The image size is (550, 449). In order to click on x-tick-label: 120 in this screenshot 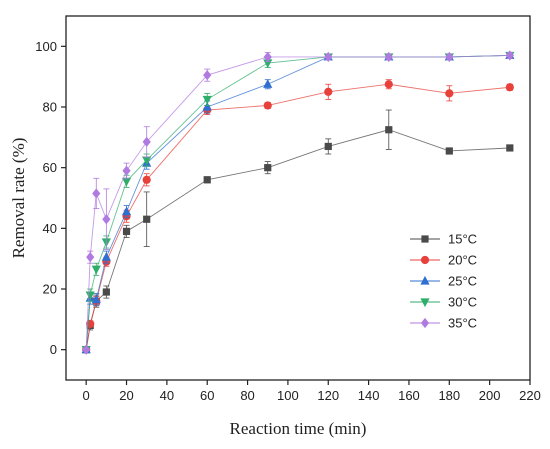, I will do `click(328, 395)`.